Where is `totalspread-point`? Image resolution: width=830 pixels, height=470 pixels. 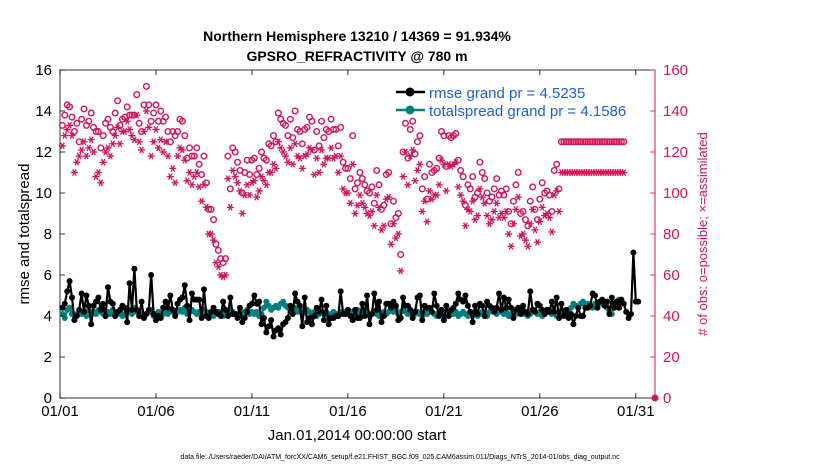
totalspread-point is located at coordinates (263, 307).